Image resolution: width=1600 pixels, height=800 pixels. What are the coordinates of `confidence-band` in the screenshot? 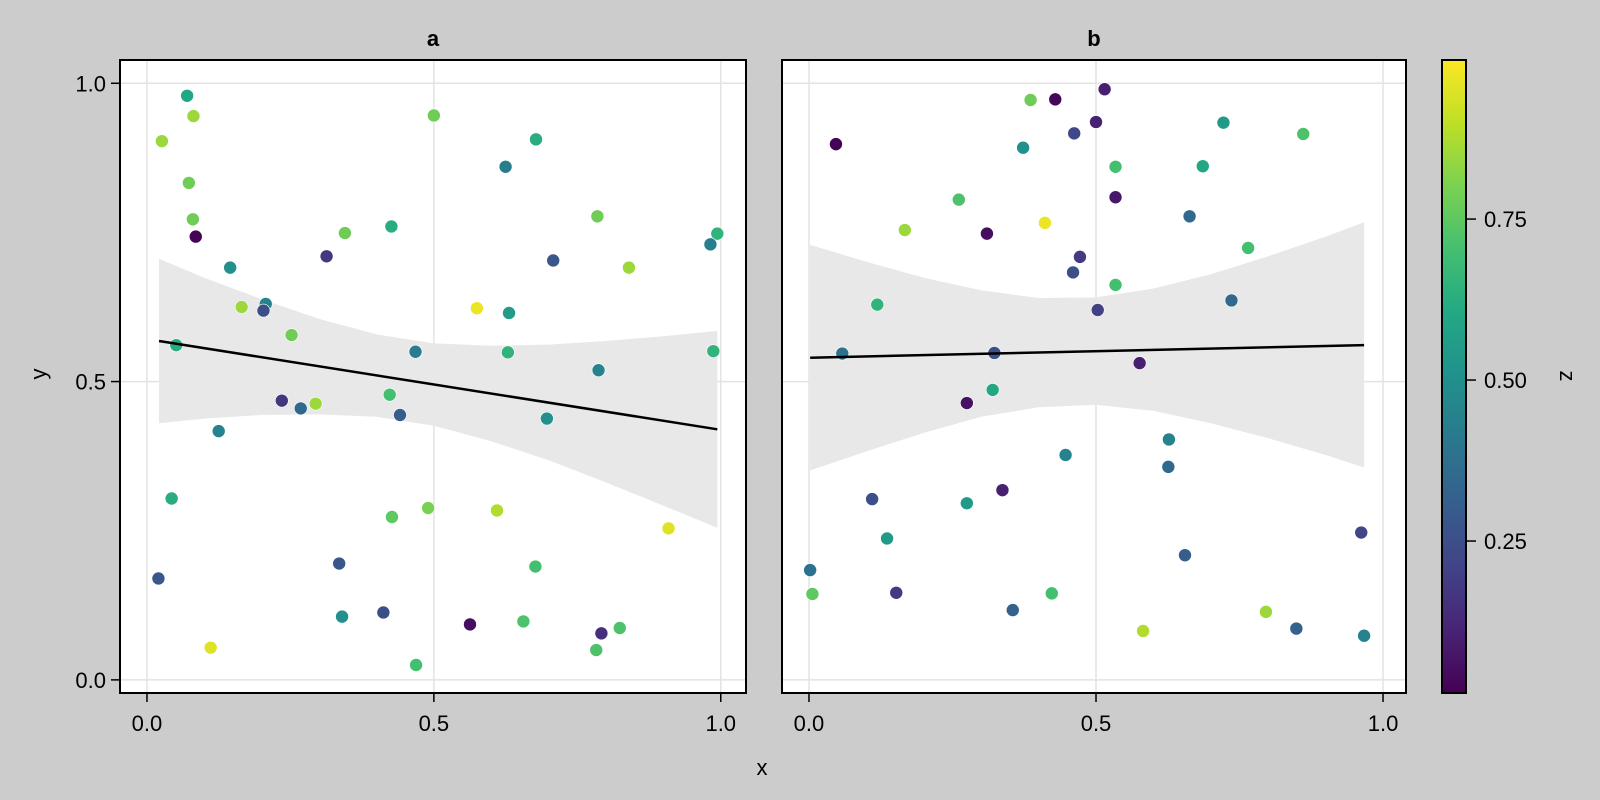 It's located at (1087, 346).